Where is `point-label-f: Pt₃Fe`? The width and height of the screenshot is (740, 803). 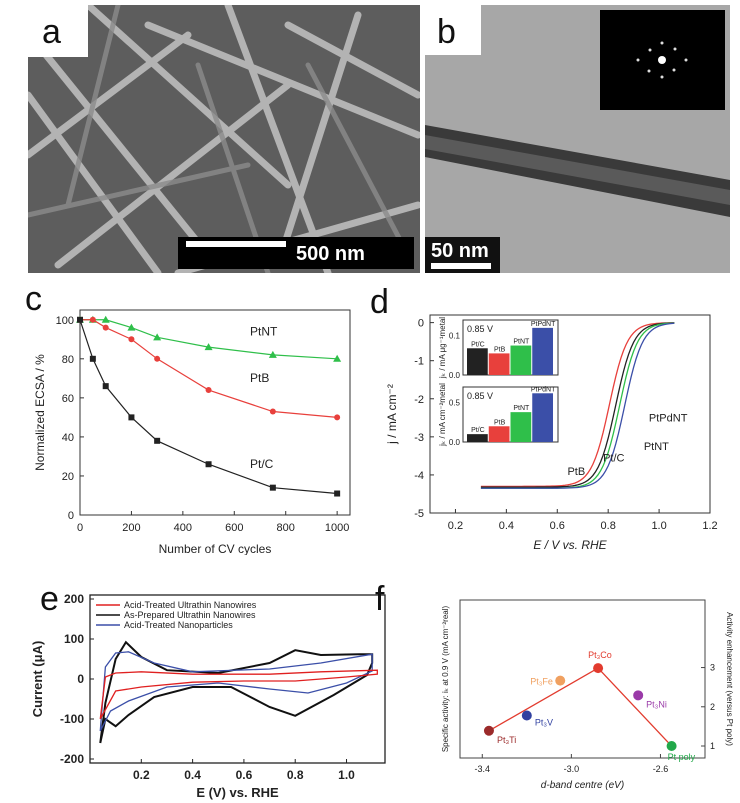 point-label-f: Pt₃Fe is located at coordinates (541, 682).